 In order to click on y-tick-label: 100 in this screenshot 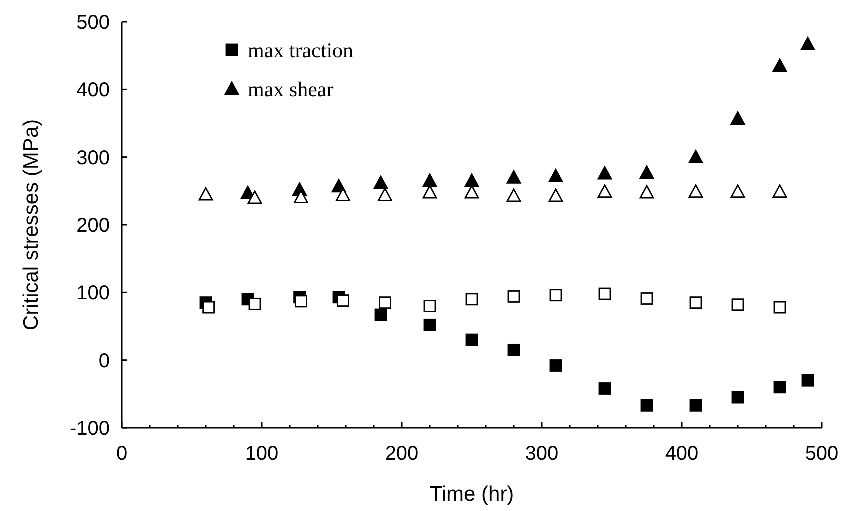, I will do `click(93, 293)`.